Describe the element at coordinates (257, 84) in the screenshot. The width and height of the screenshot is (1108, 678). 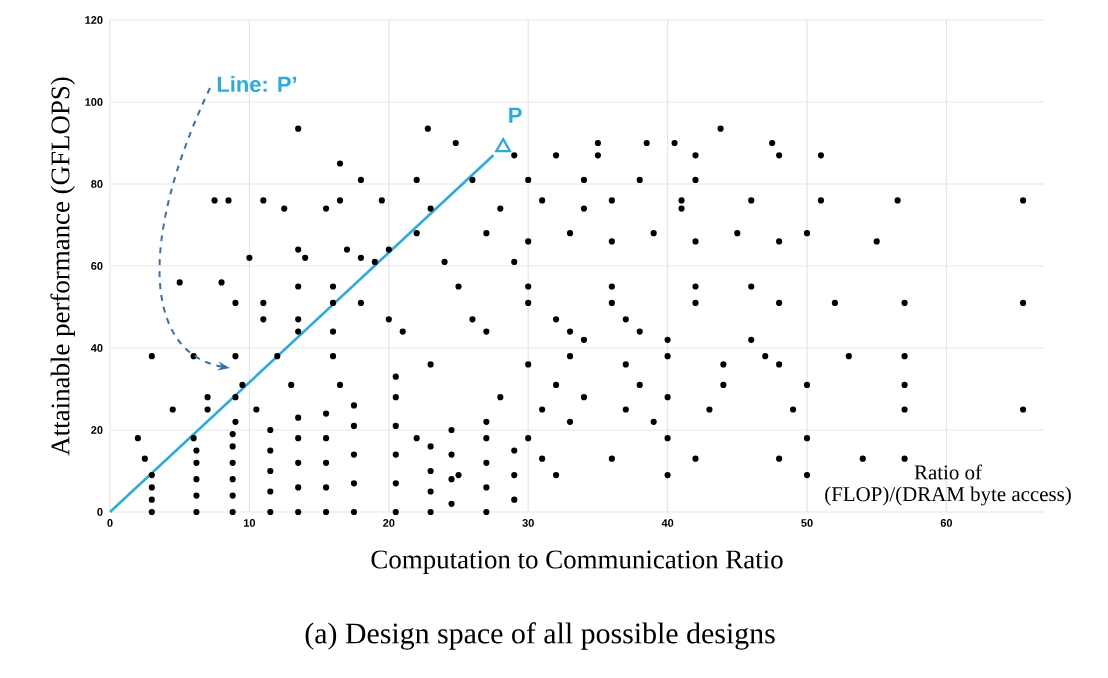
I see `annotation: Line: P’` at that location.